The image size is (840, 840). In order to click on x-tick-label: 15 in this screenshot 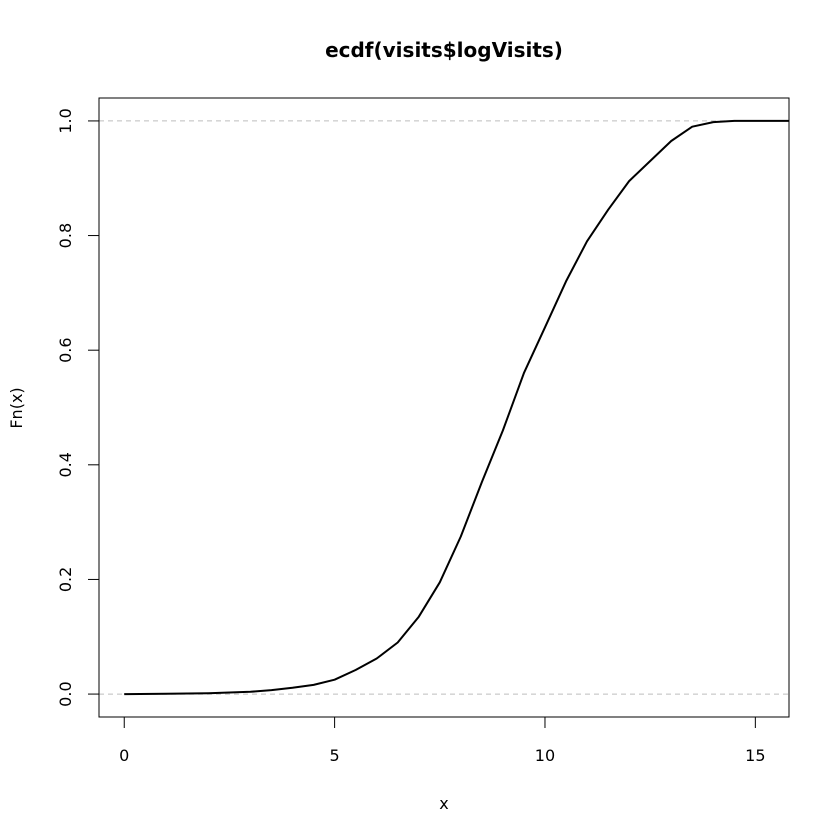, I will do `click(755, 755)`.